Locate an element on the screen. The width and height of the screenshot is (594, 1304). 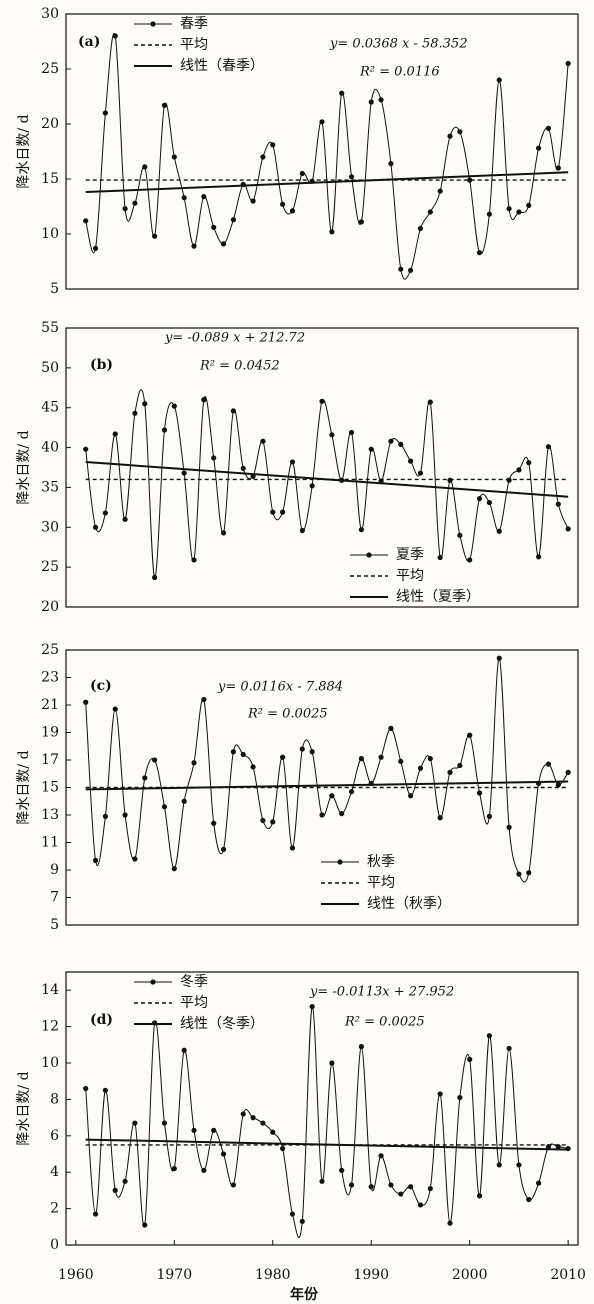
y-tick-label: 25 is located at coordinates (50, 650).